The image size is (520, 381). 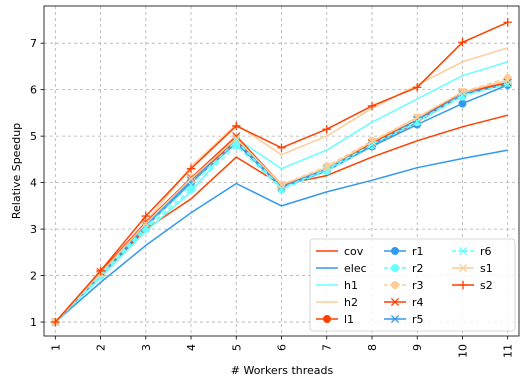 I want to click on x-tick-label: 6, so click(x=282, y=347).